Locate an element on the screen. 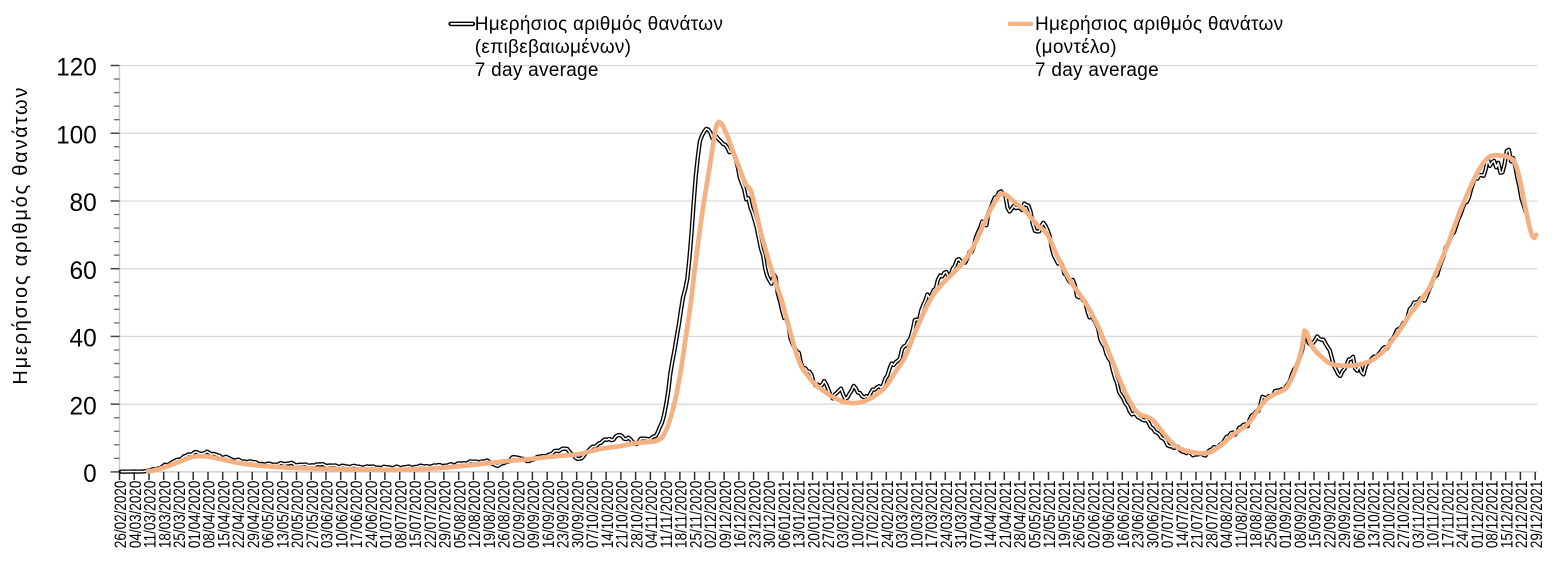  svg-text: 13/05/2020 is located at coordinates (283, 514).